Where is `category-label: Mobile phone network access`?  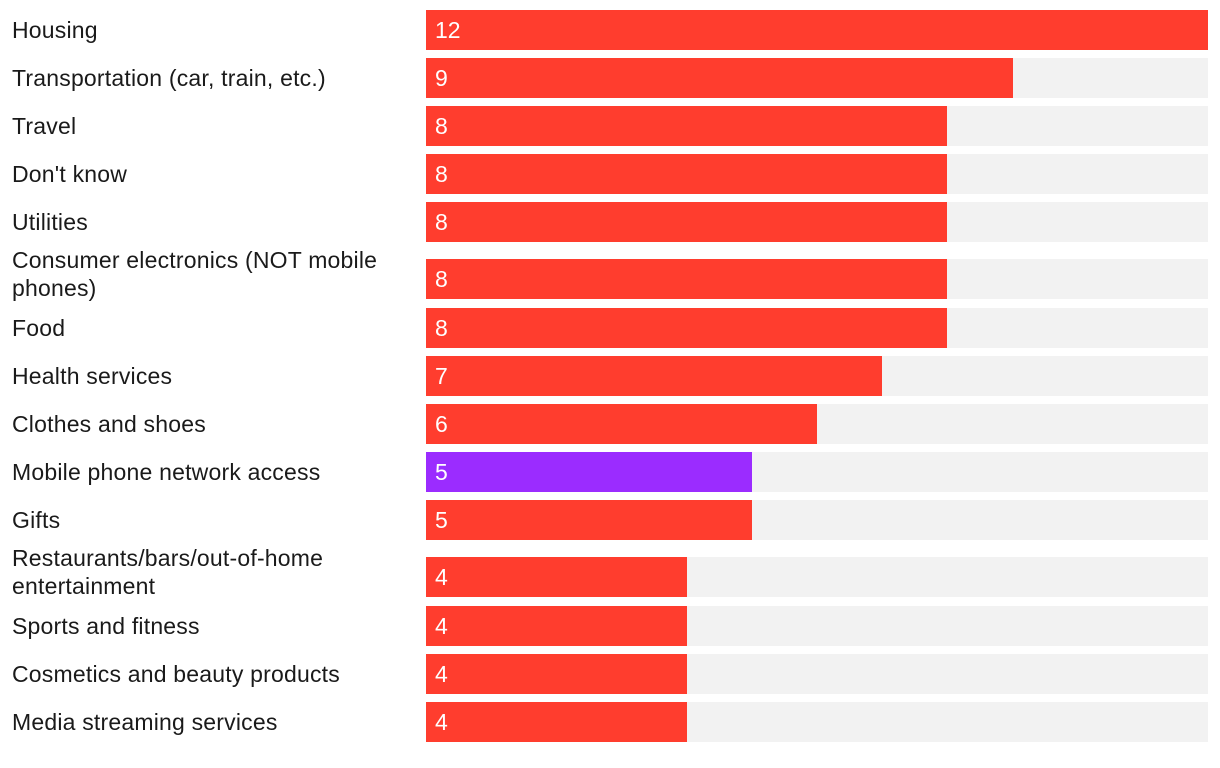 category-label: Mobile phone network access is located at coordinates (166, 472).